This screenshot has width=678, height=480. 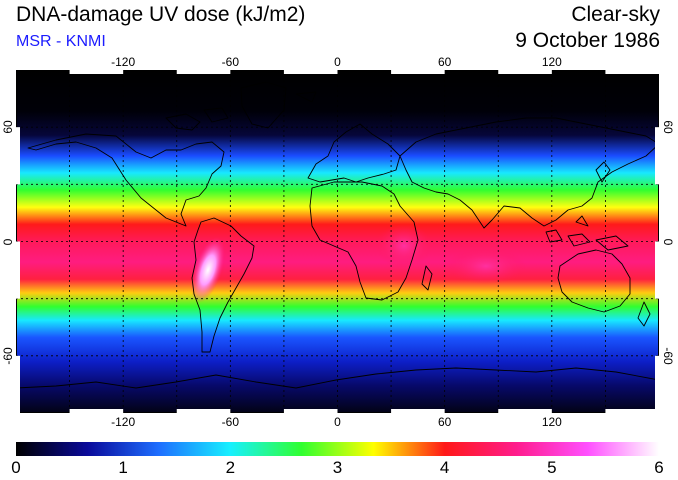 What do you see at coordinates (427, 278) in the screenshot?
I see `madagascar-coastline` at bounding box center [427, 278].